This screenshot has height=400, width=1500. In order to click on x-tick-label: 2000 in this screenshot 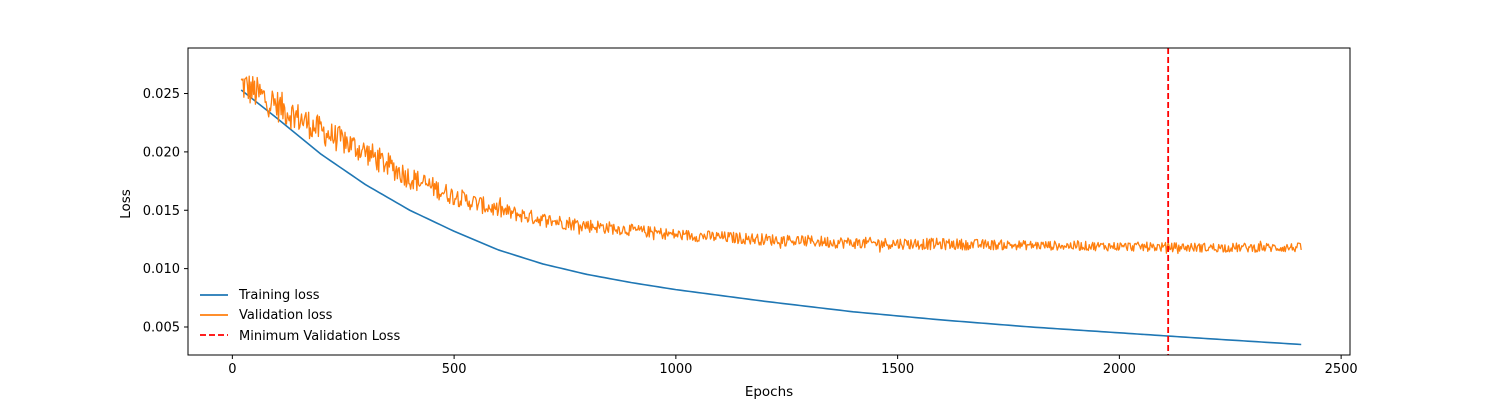, I will do `click(1119, 369)`.